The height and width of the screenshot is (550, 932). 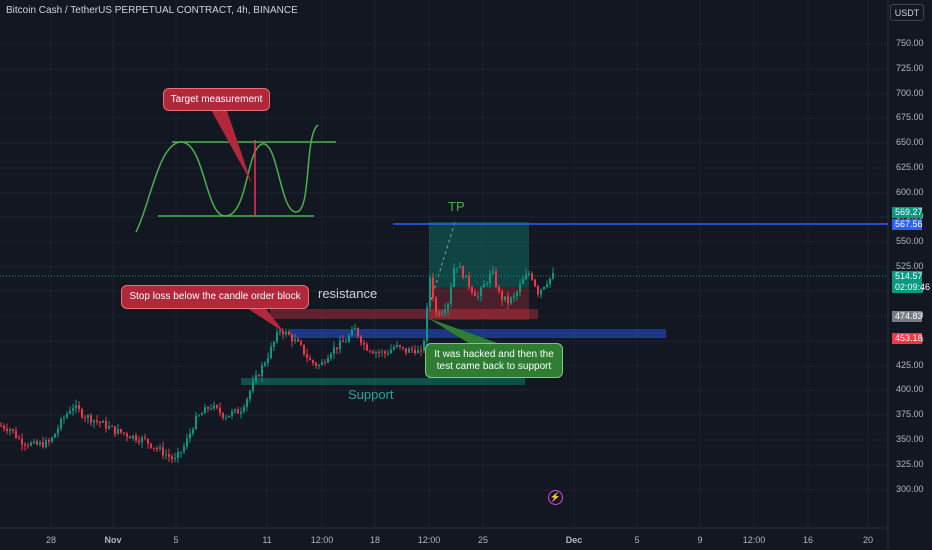 I want to click on price-tick-label: 300.00, so click(x=910, y=489).